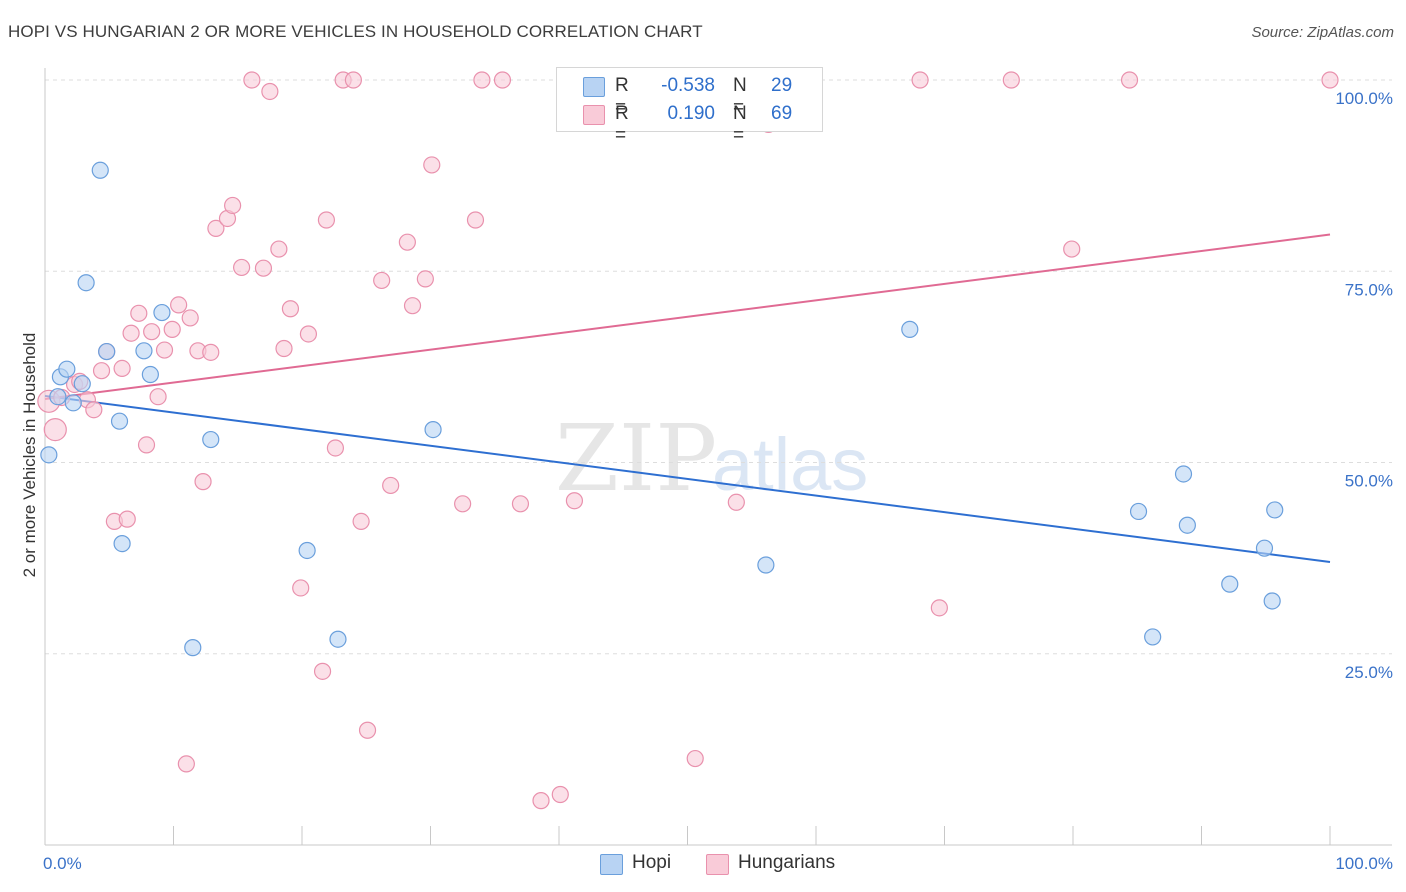 The image size is (1406, 892). Describe the element at coordinates (1322, 32) in the screenshot. I see `chart-source: Source: ZipAtlas.com` at that location.